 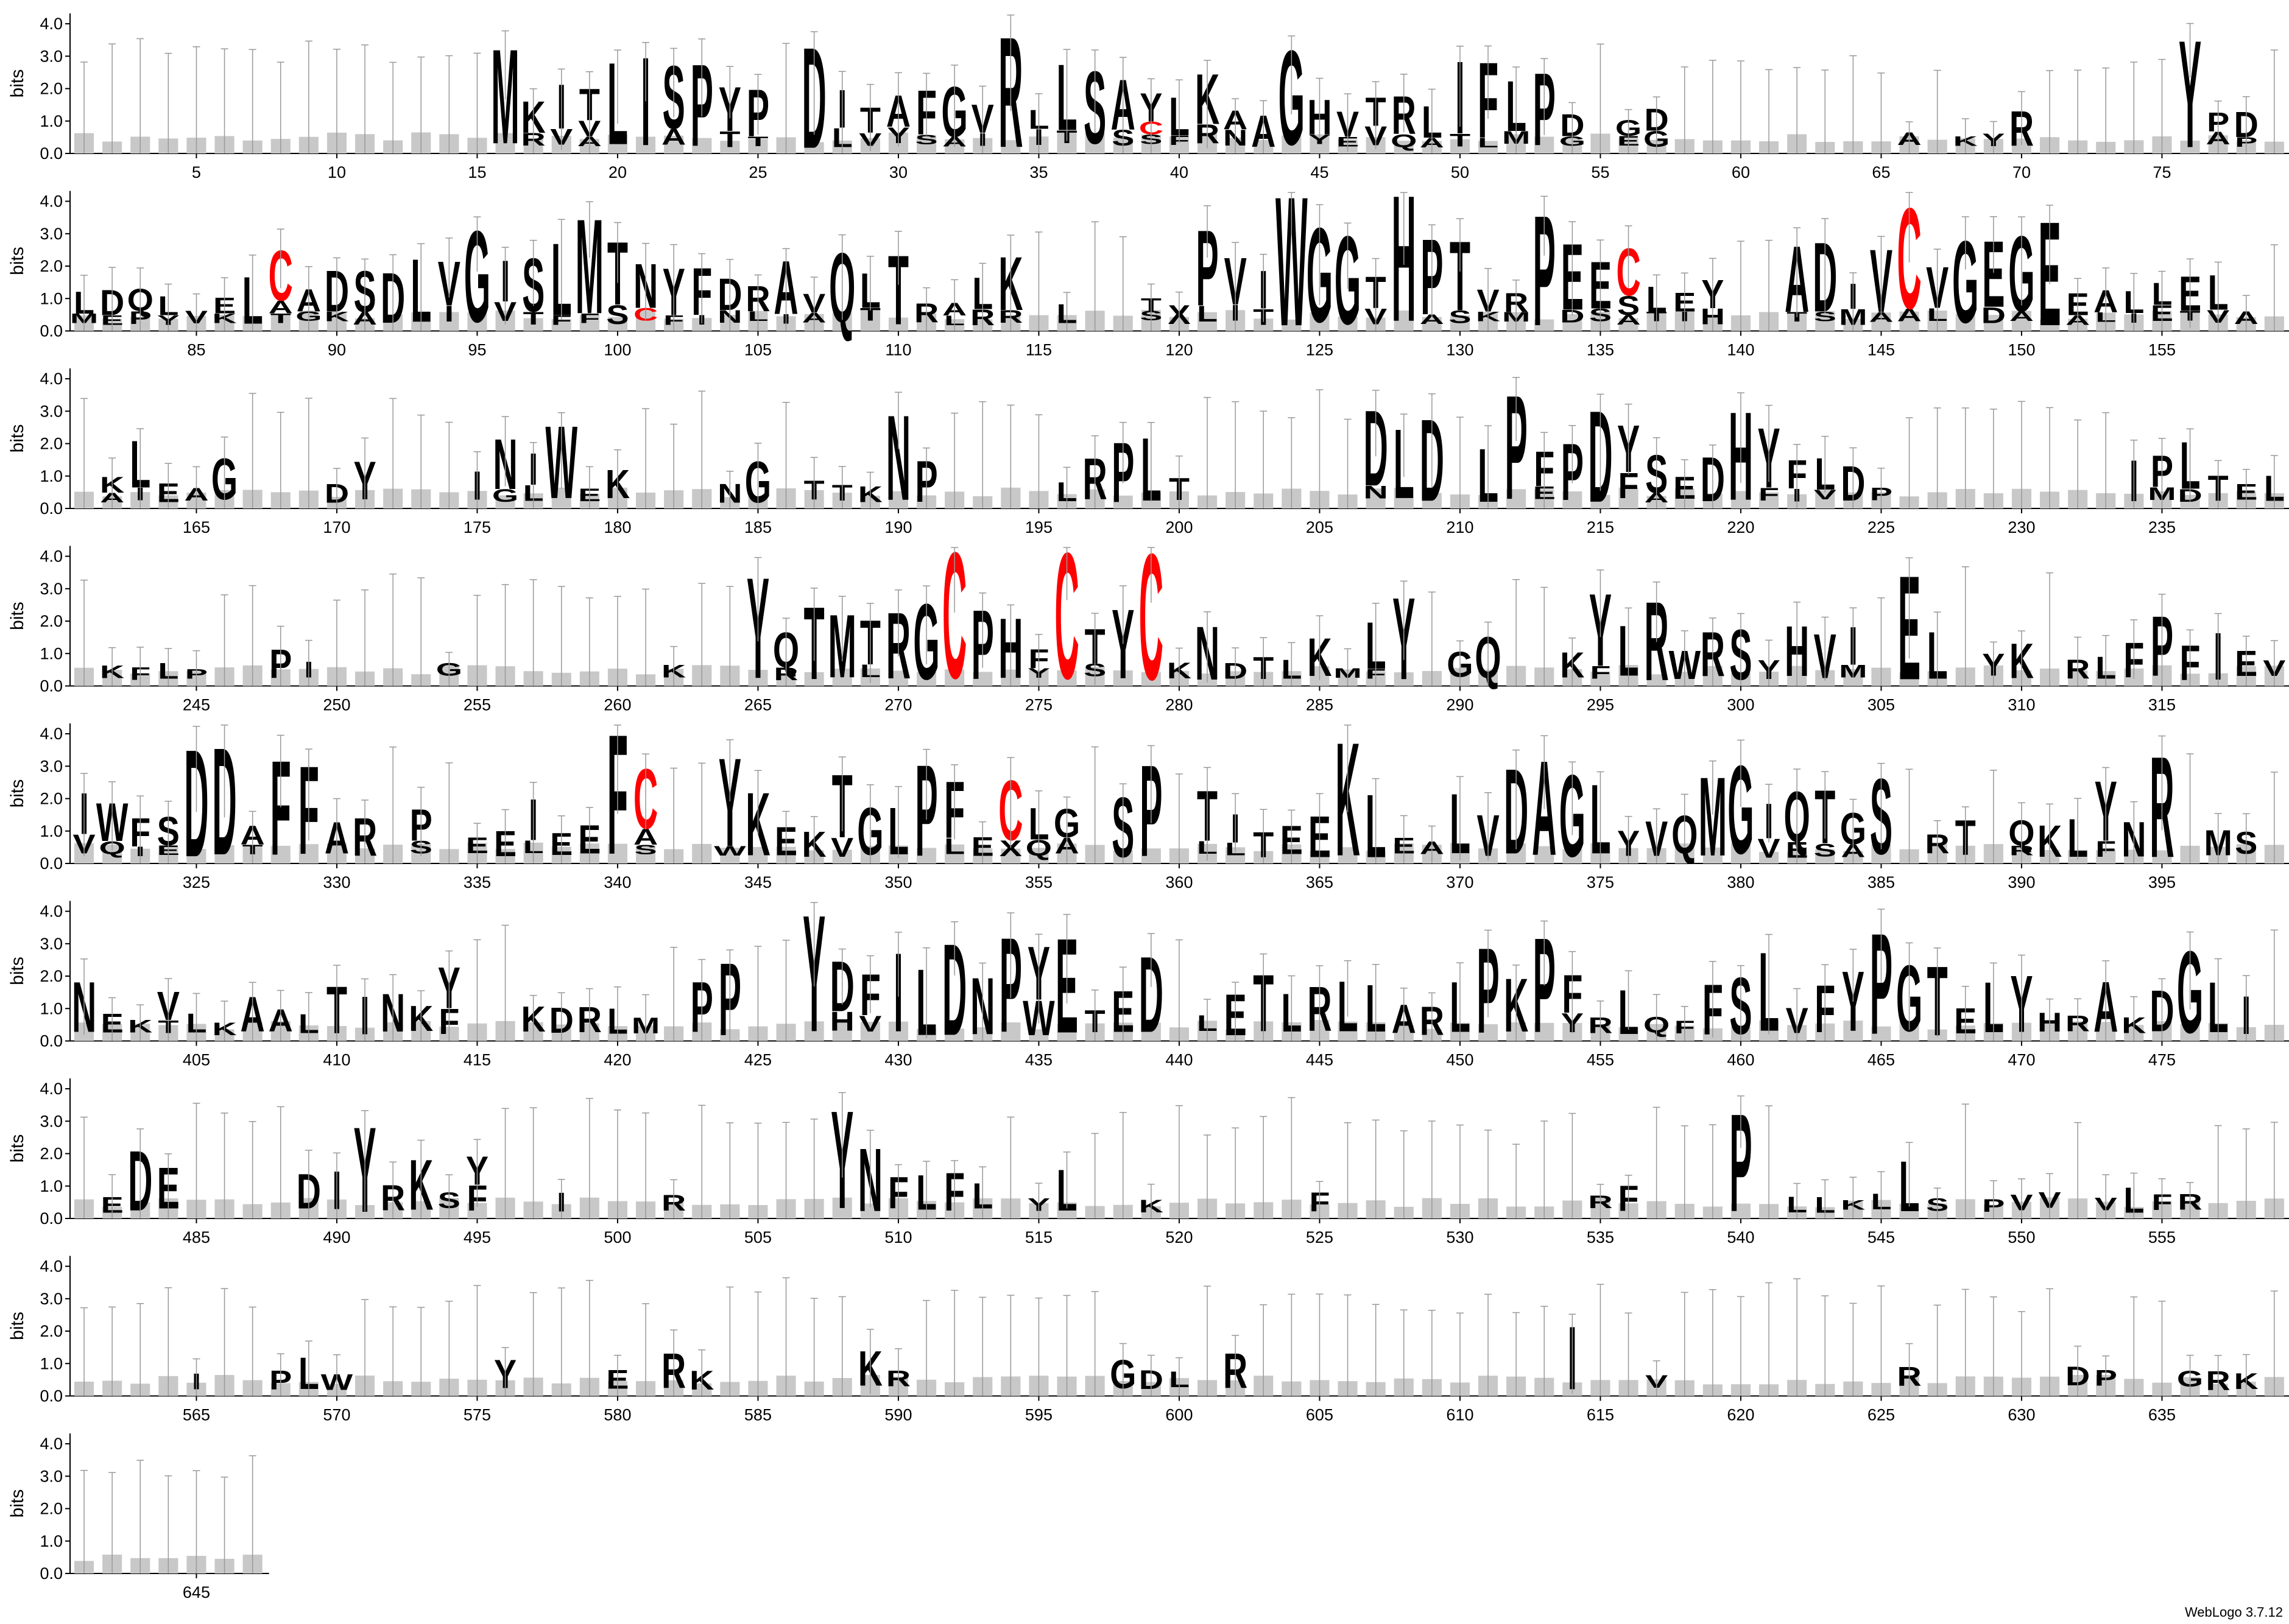 I want to click on x-tick-label: 410, so click(x=336, y=1060).